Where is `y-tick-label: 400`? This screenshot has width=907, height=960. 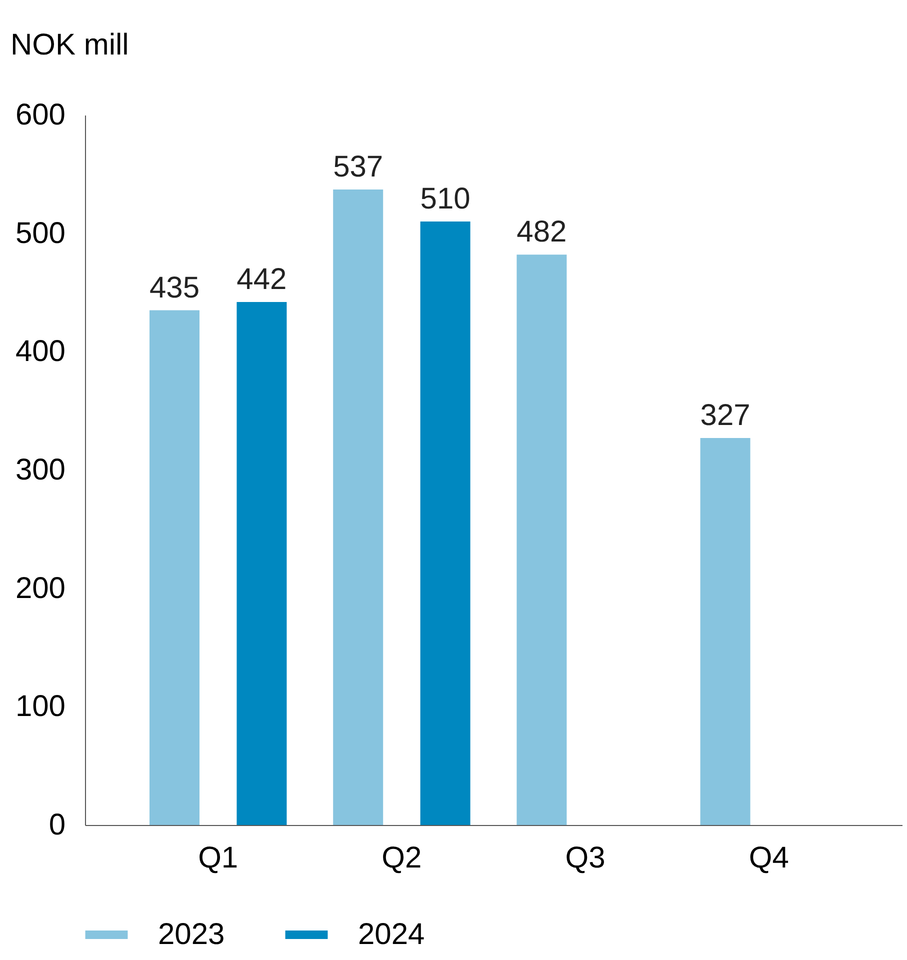 y-tick-label: 400 is located at coordinates (40, 351).